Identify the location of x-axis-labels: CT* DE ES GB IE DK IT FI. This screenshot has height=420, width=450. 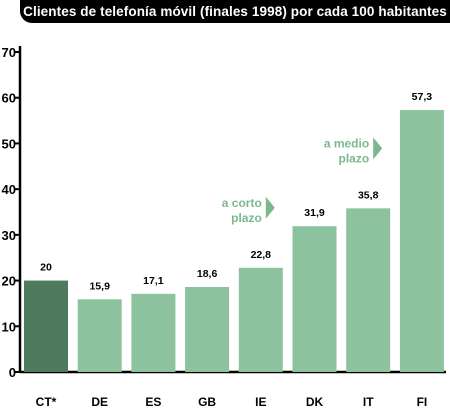
(232, 402).